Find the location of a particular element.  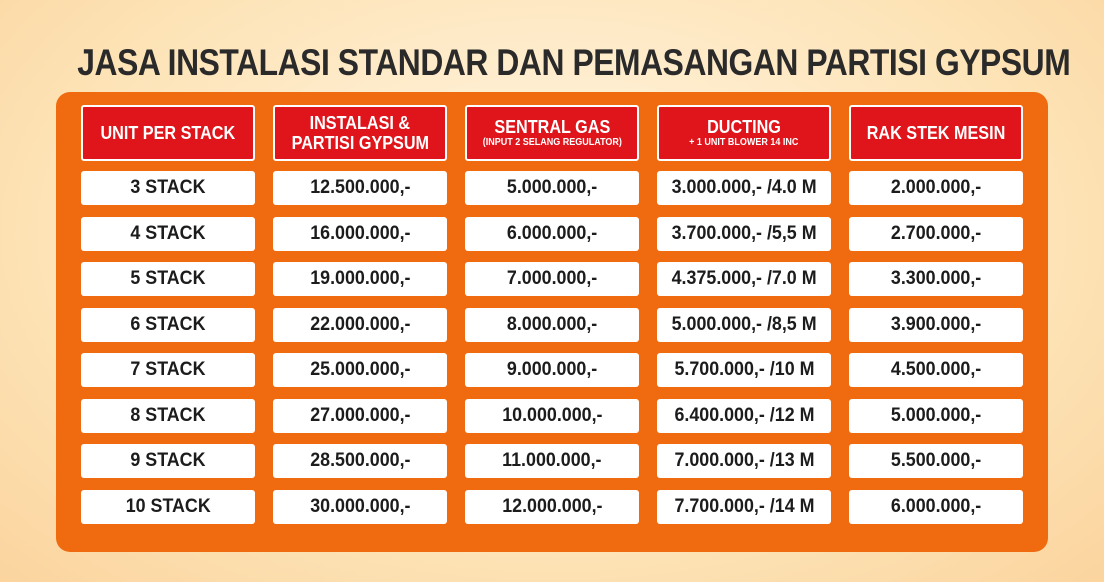

sentral-gas-price-cell: 11.000.000,- is located at coordinates (552, 461).